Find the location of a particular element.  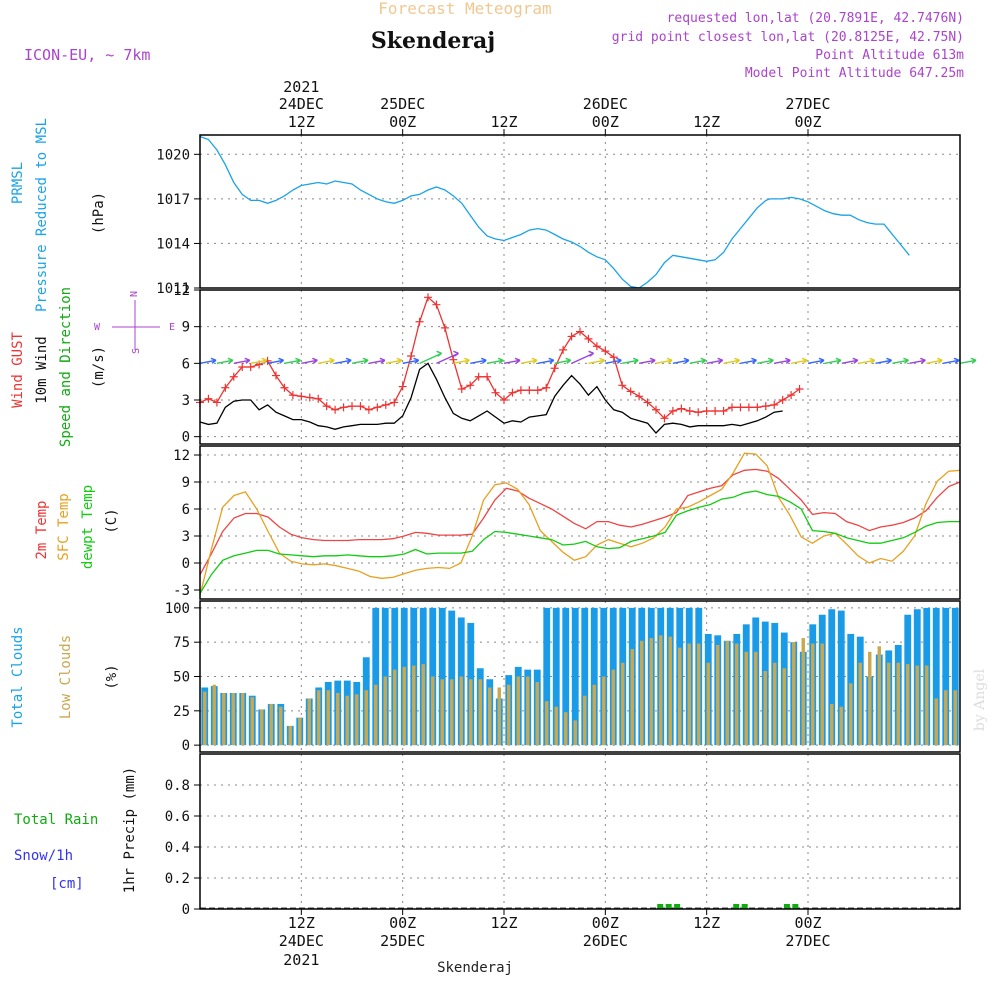

model-altitude: Model Point Altitude 647.25m is located at coordinates (854, 73).